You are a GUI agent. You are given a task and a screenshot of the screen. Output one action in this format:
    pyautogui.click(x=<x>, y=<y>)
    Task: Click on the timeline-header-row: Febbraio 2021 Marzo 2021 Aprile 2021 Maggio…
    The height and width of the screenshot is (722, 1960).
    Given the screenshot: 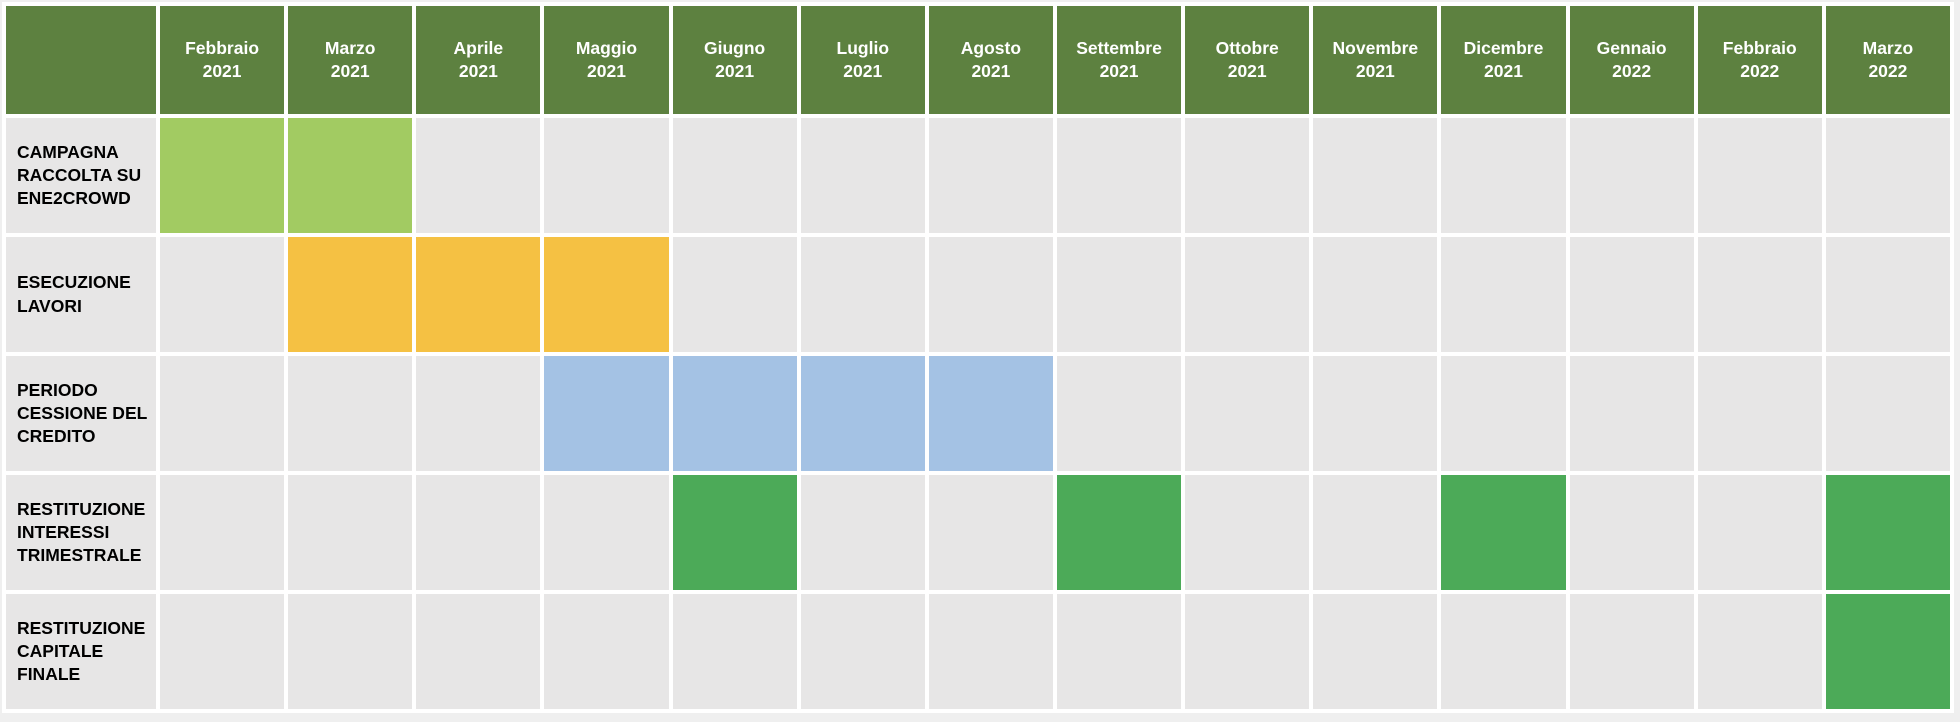 What is the action you would take?
    pyautogui.click(x=978, y=60)
    